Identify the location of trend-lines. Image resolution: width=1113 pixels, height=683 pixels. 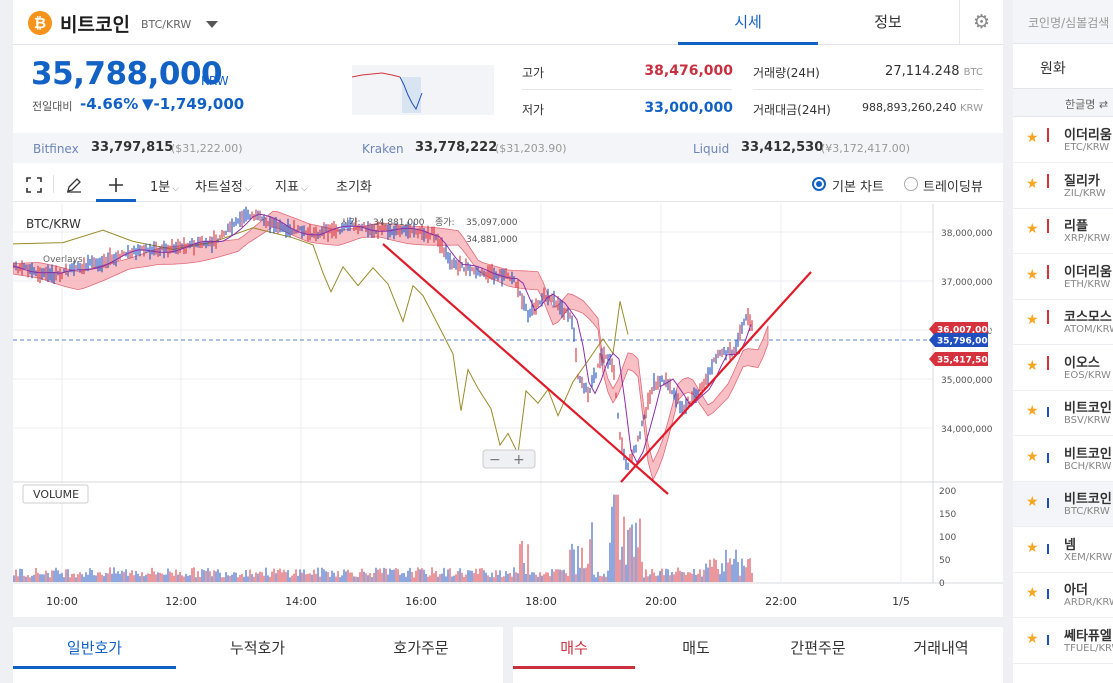
(597, 369).